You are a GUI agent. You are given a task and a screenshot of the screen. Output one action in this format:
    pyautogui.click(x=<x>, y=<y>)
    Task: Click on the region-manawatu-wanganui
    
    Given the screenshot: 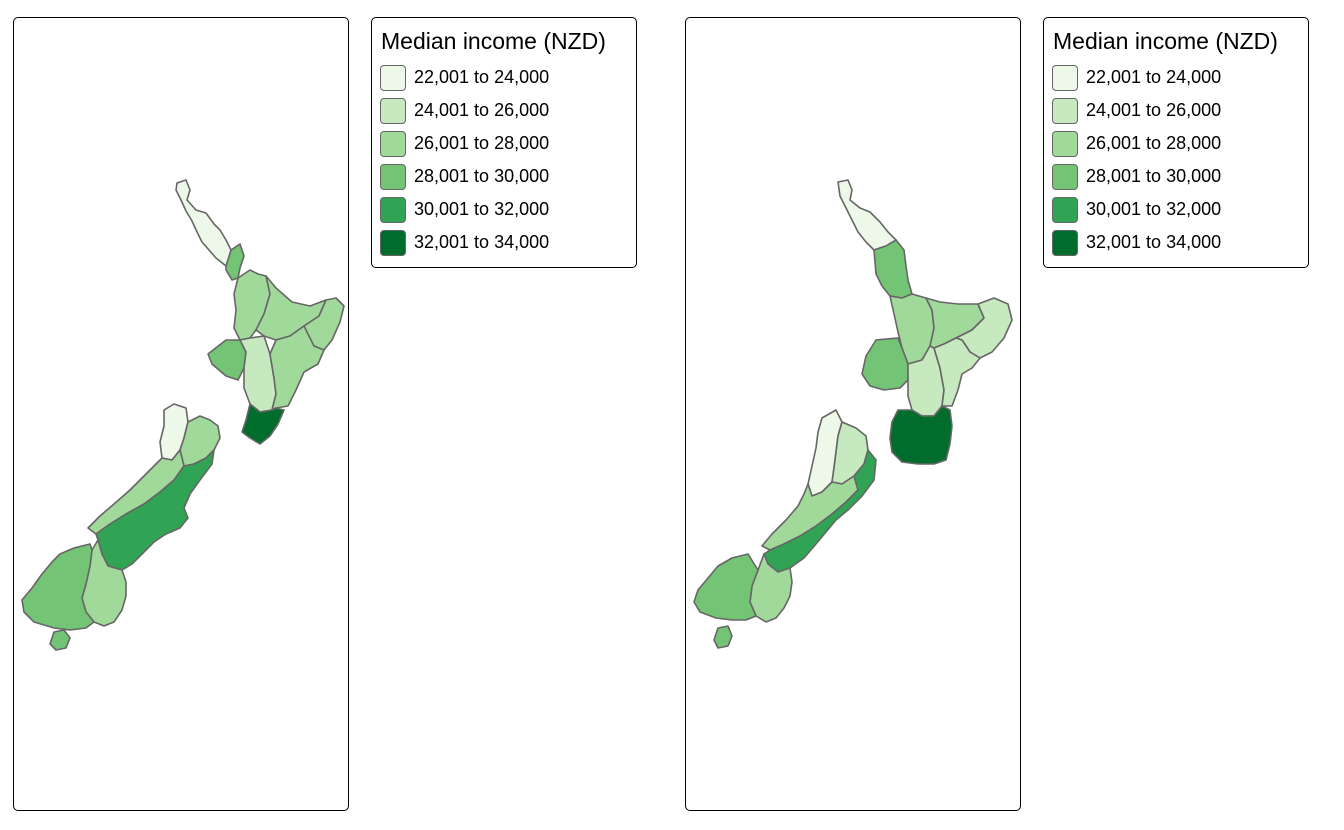 What is the action you would take?
    pyautogui.click(x=258, y=374)
    